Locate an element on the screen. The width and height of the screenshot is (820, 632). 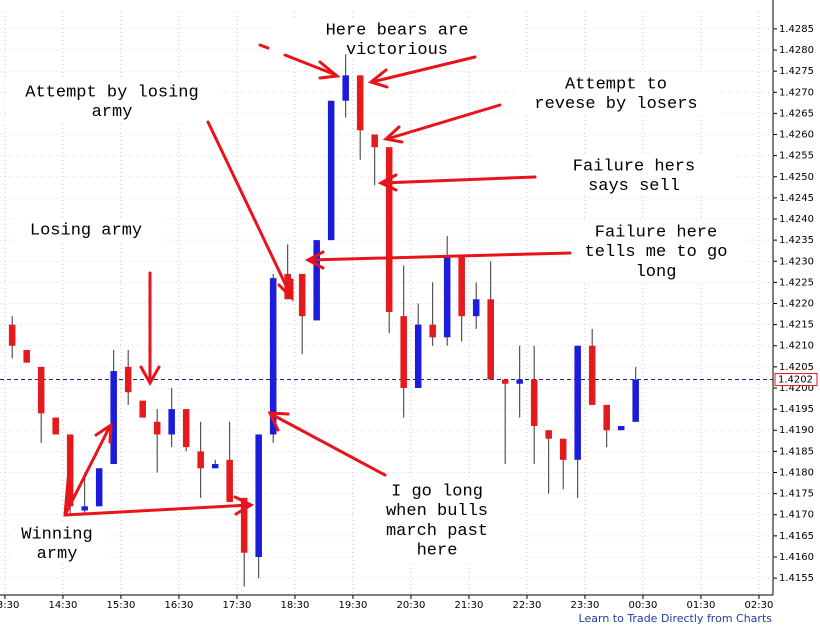
y-tick-label: 1.4170 is located at coordinates (796, 515).